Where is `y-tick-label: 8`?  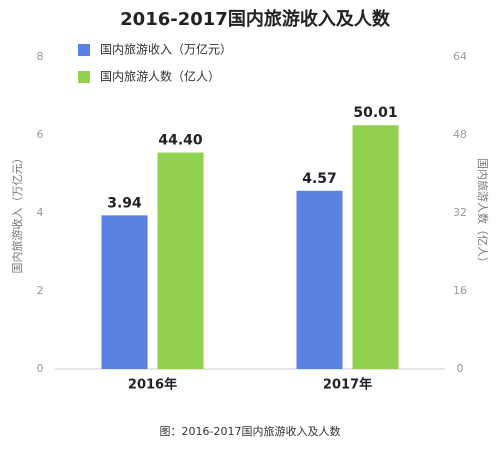
y-tick-label: 8 is located at coordinates (40, 56).